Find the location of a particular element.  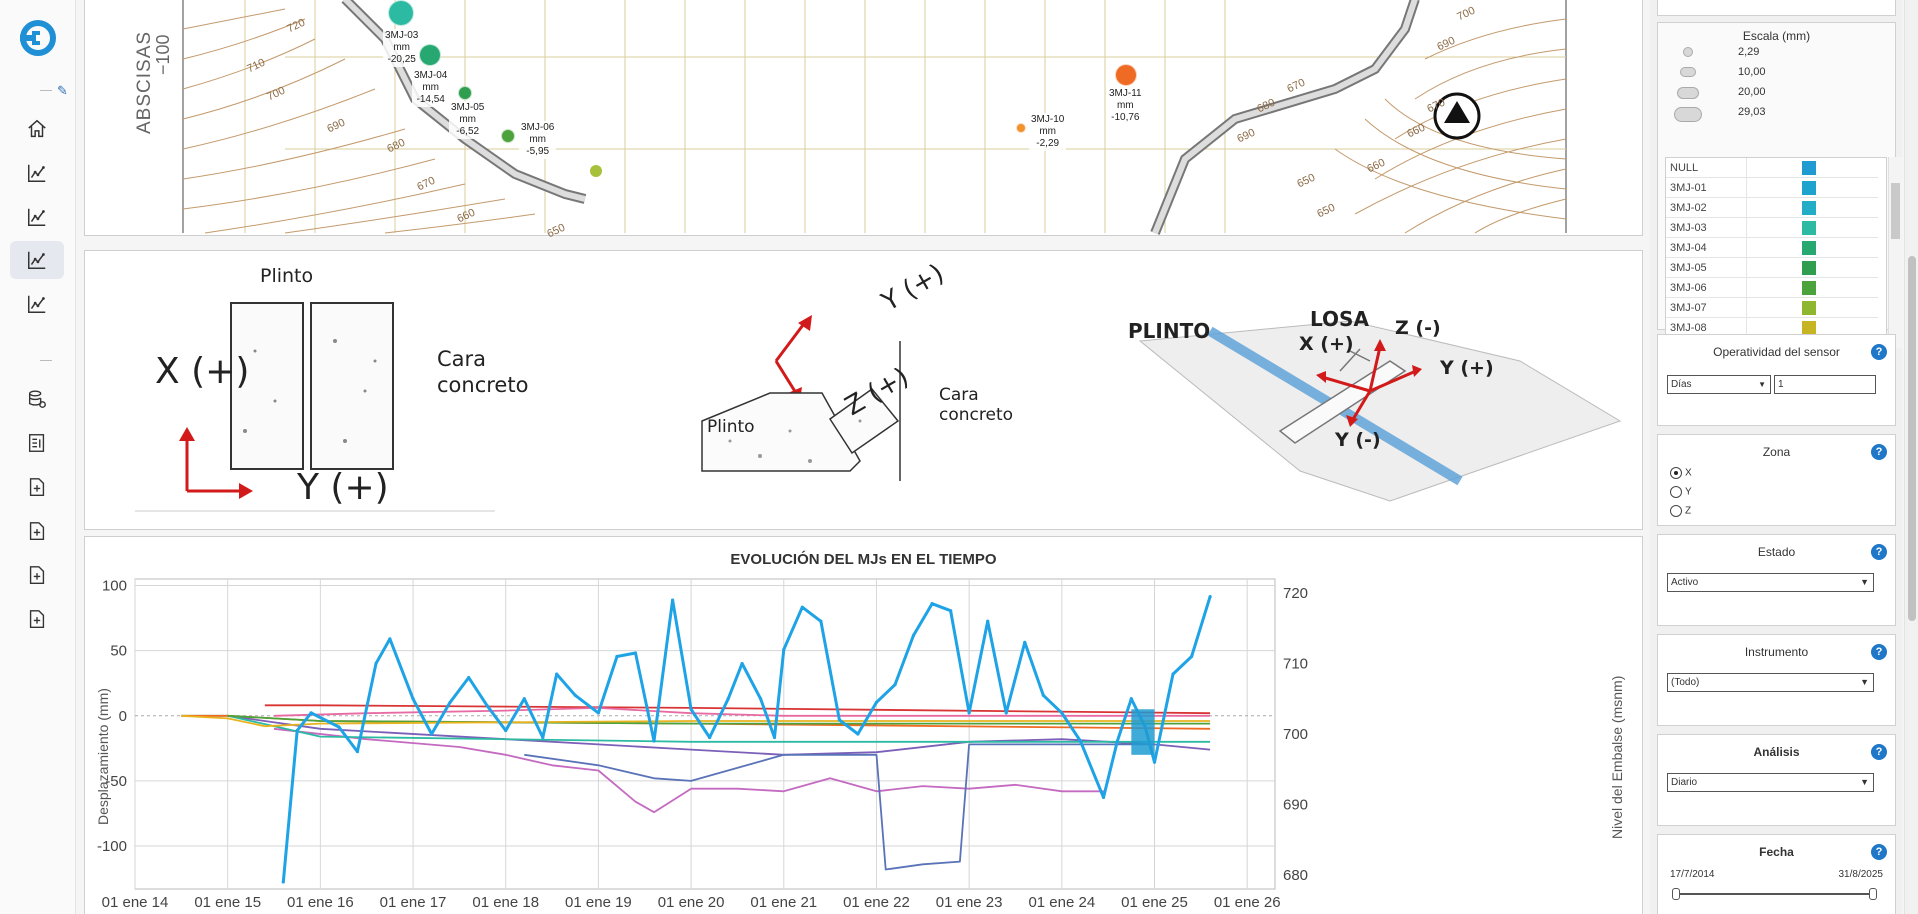

estado-filter: Estado ? Activo ▼ is located at coordinates (1776, 580).